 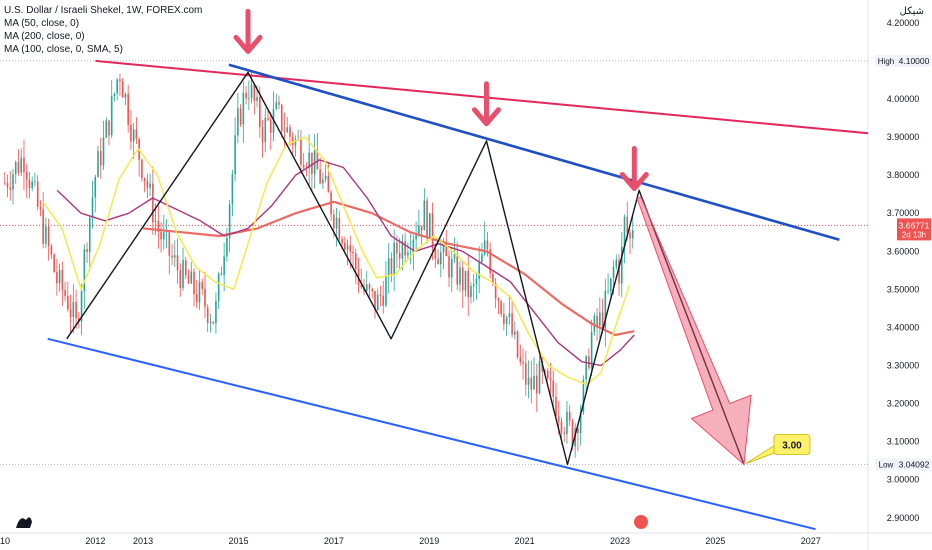 I want to click on y-tick-label: 4.00000, so click(x=903, y=99).